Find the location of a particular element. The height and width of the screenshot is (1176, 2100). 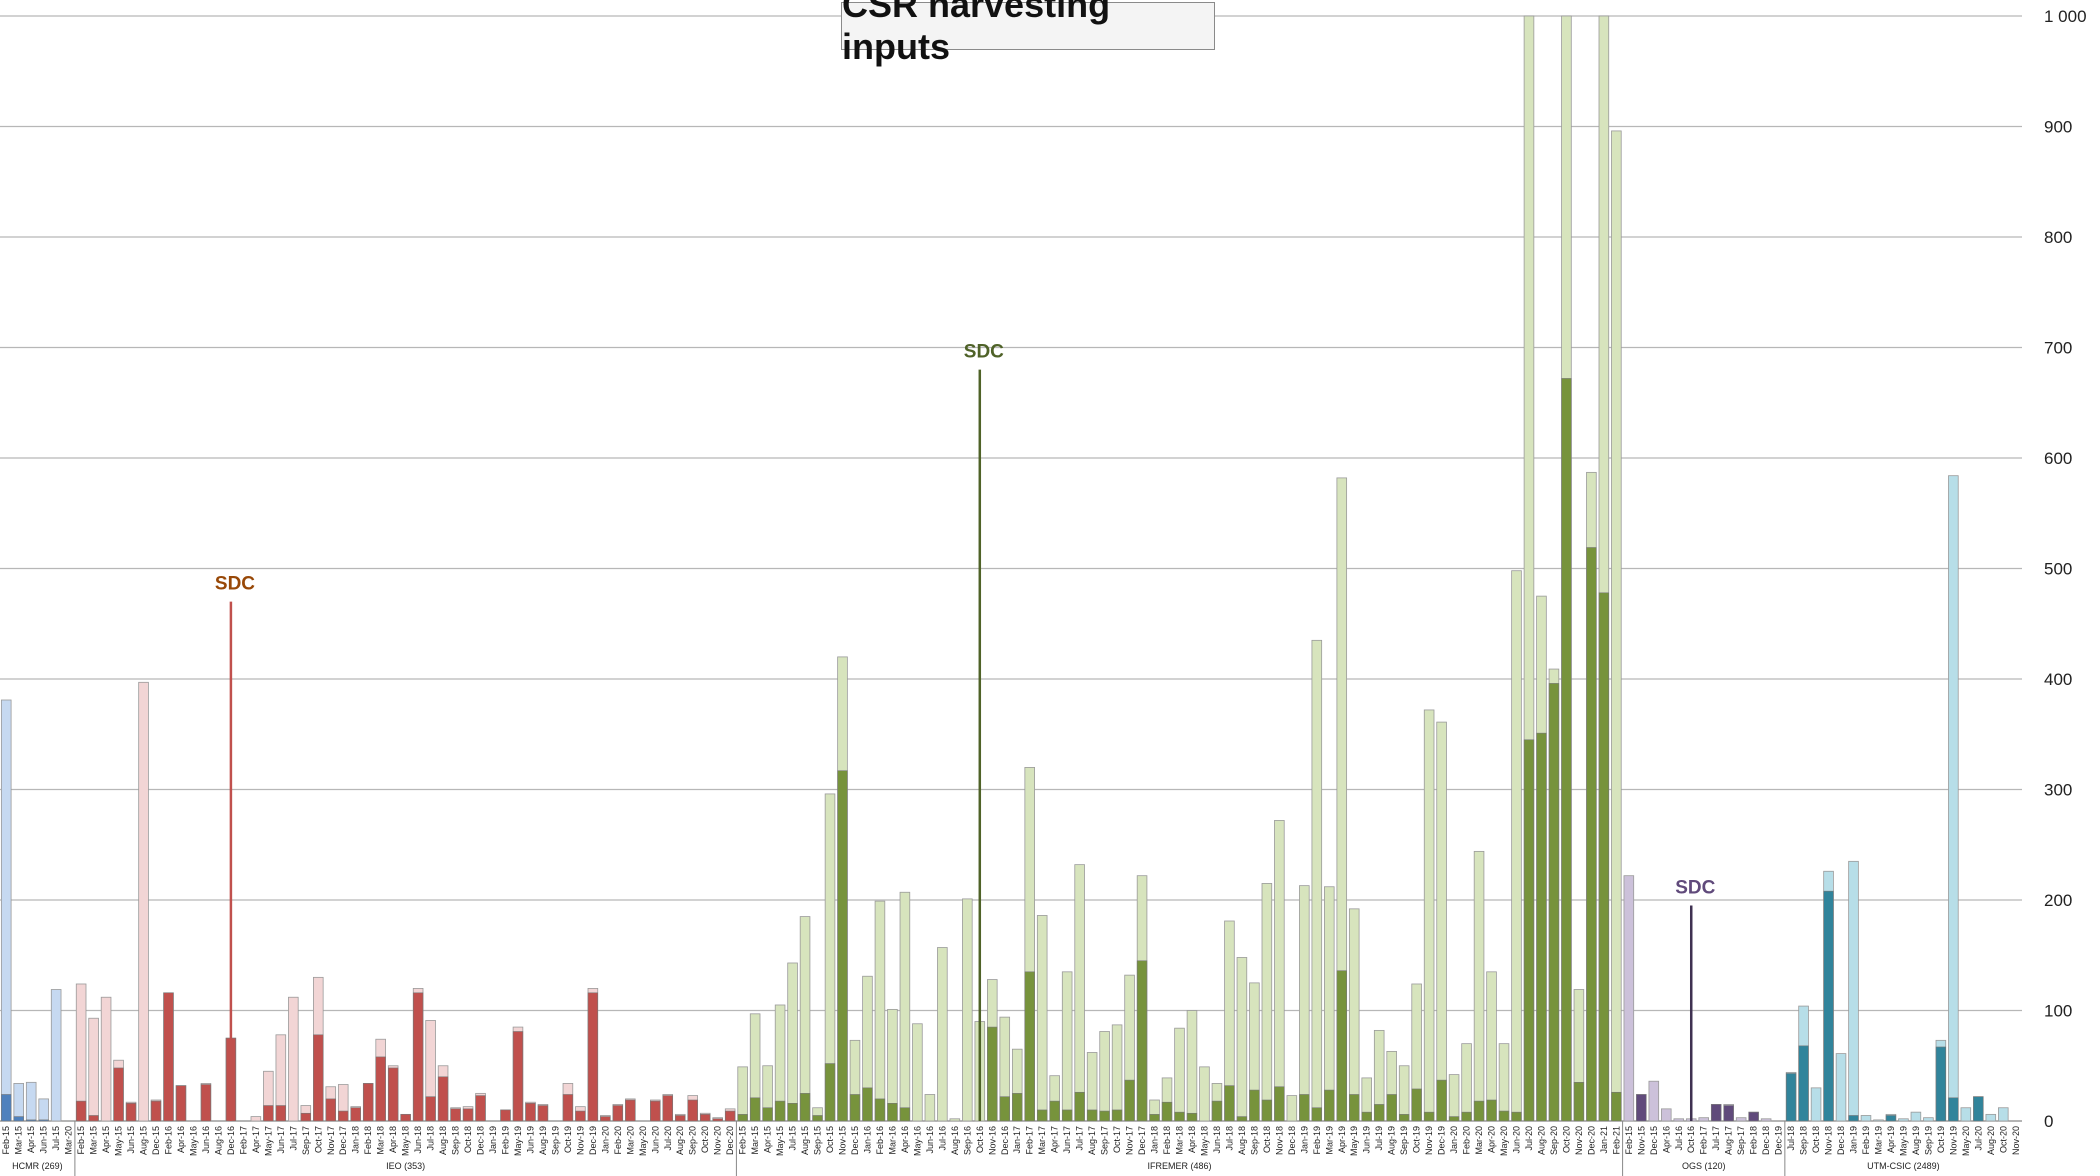

x-tick-label: Aug-15 is located at coordinates (144, 1140).